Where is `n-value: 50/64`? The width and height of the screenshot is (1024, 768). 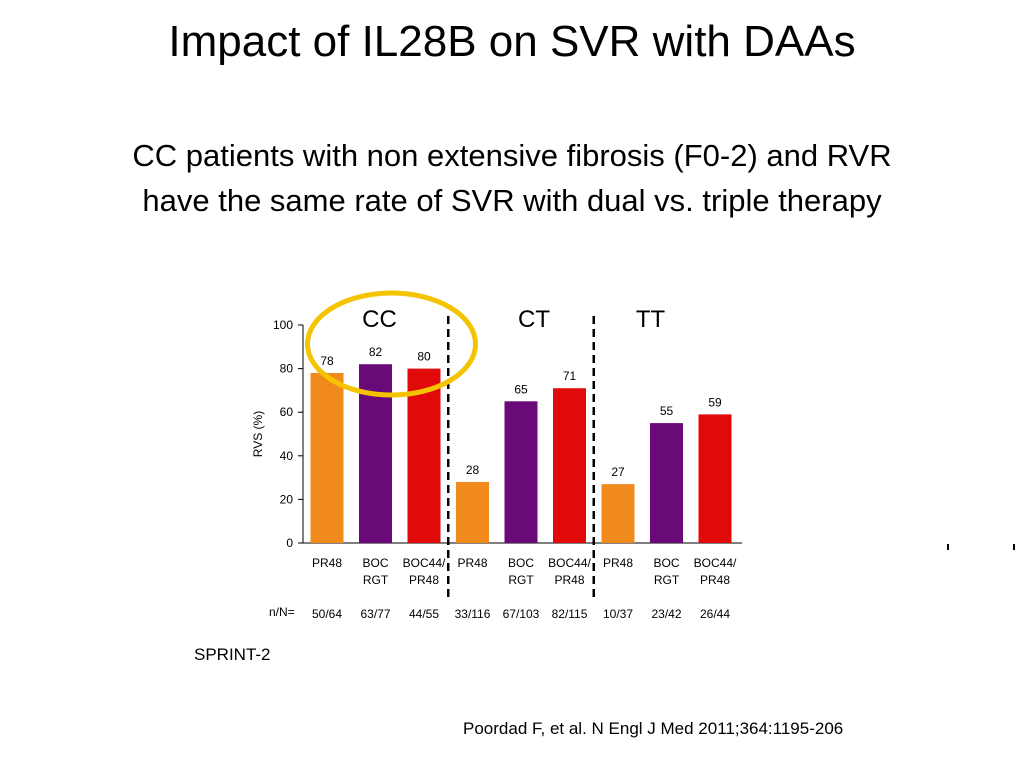 n-value: 50/64 is located at coordinates (327, 614).